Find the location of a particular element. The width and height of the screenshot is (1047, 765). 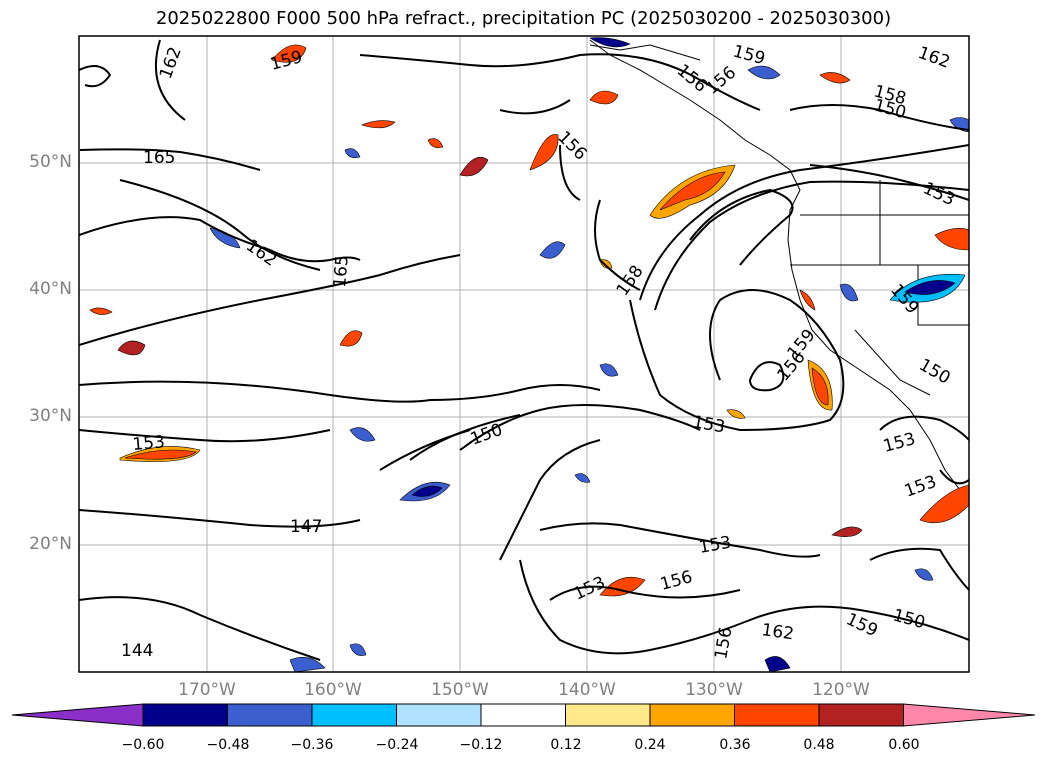

colorbar-tick: 0.60 is located at coordinates (904, 745).